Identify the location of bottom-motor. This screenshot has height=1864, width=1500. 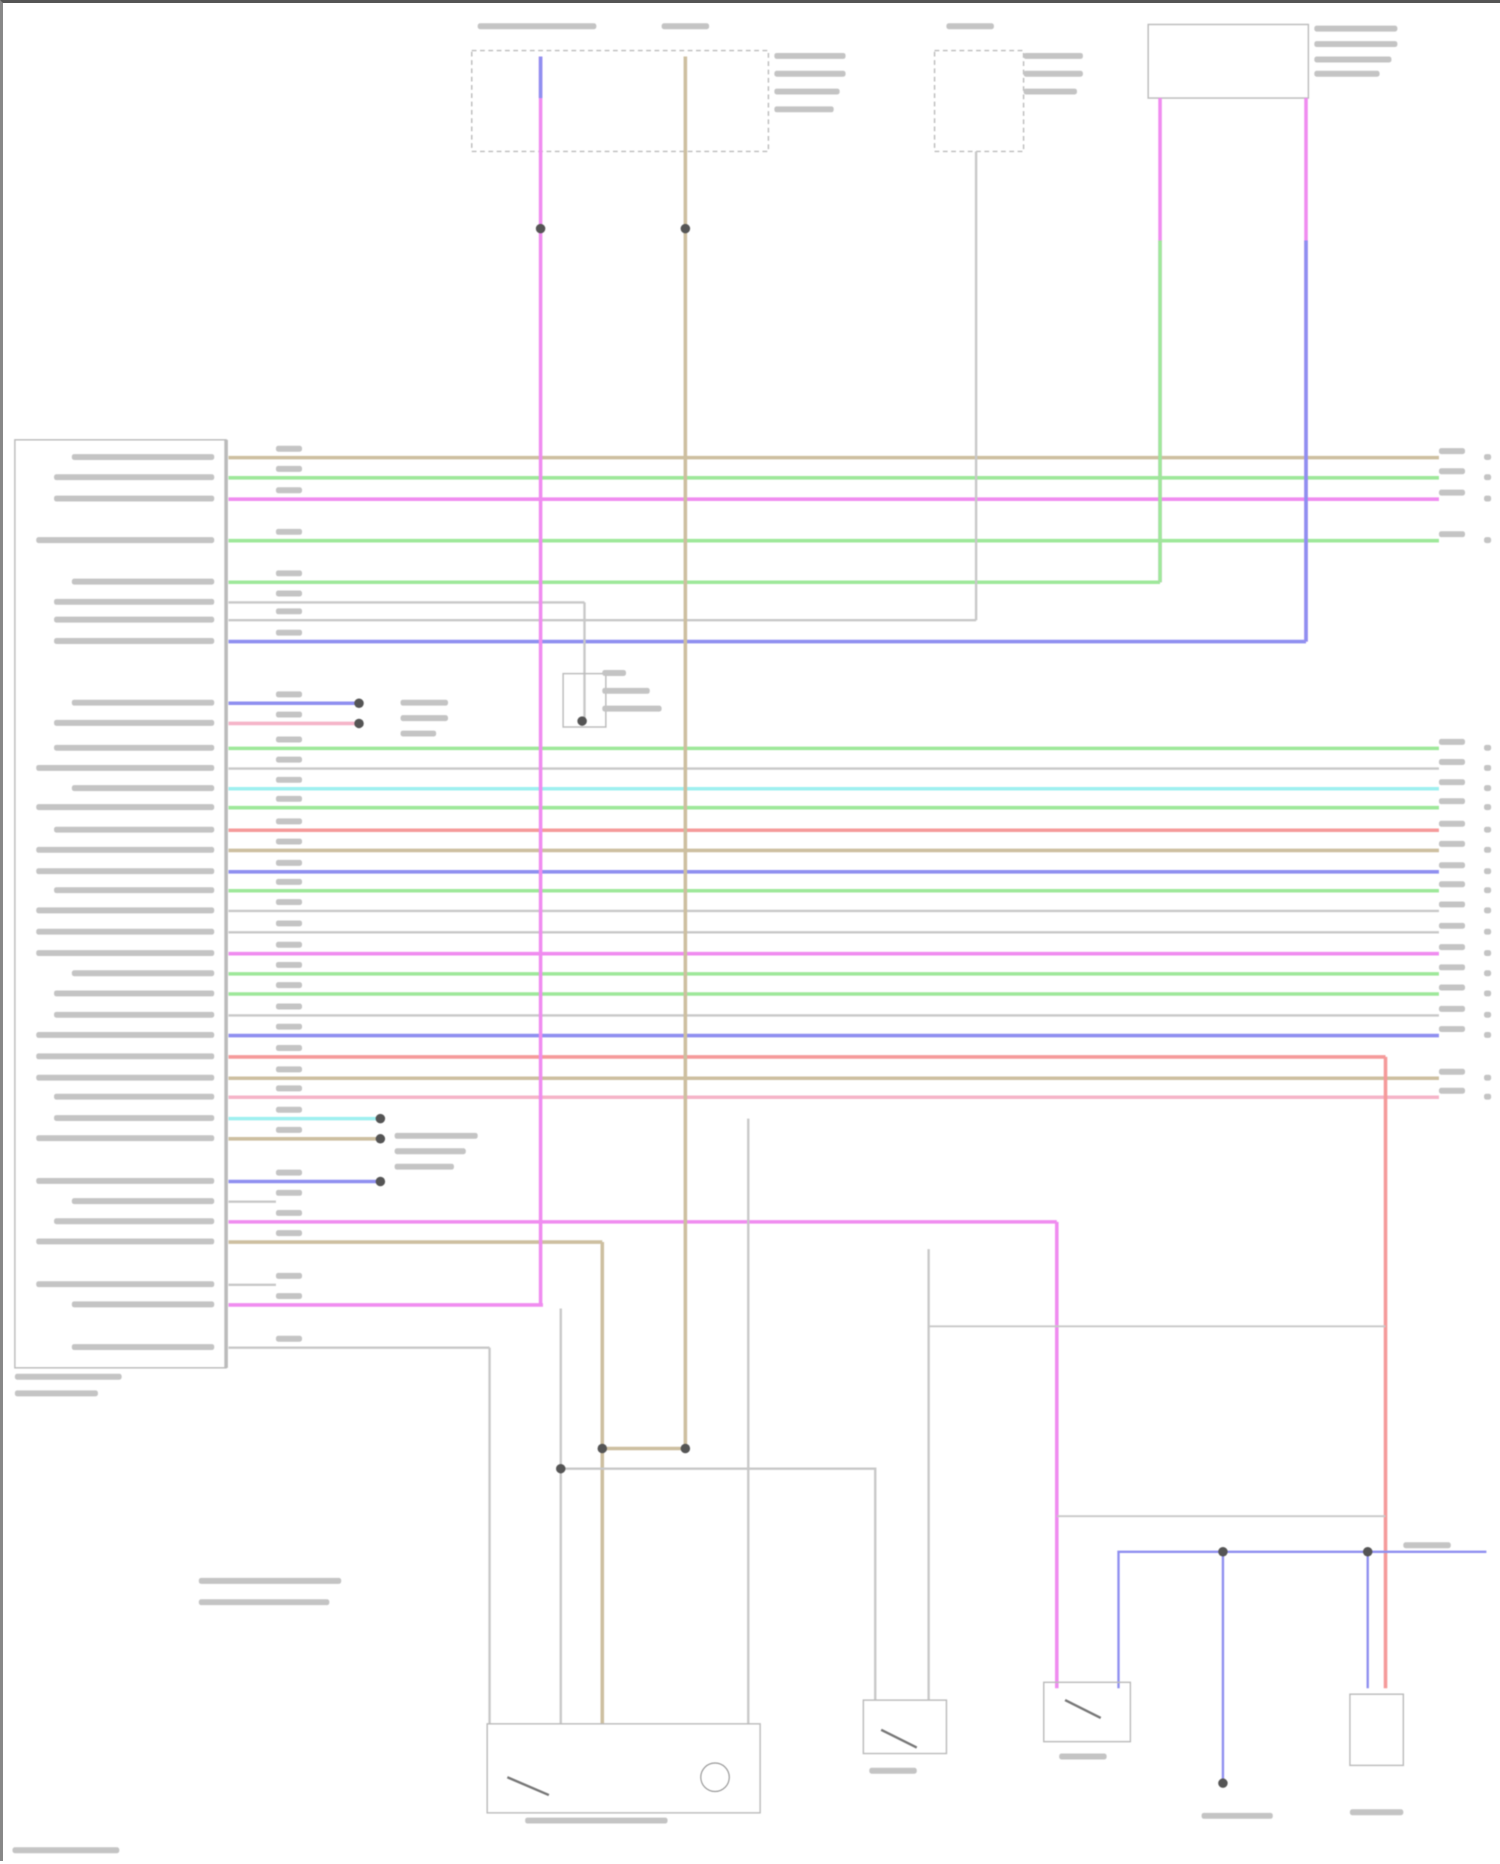
(1377, 1730).